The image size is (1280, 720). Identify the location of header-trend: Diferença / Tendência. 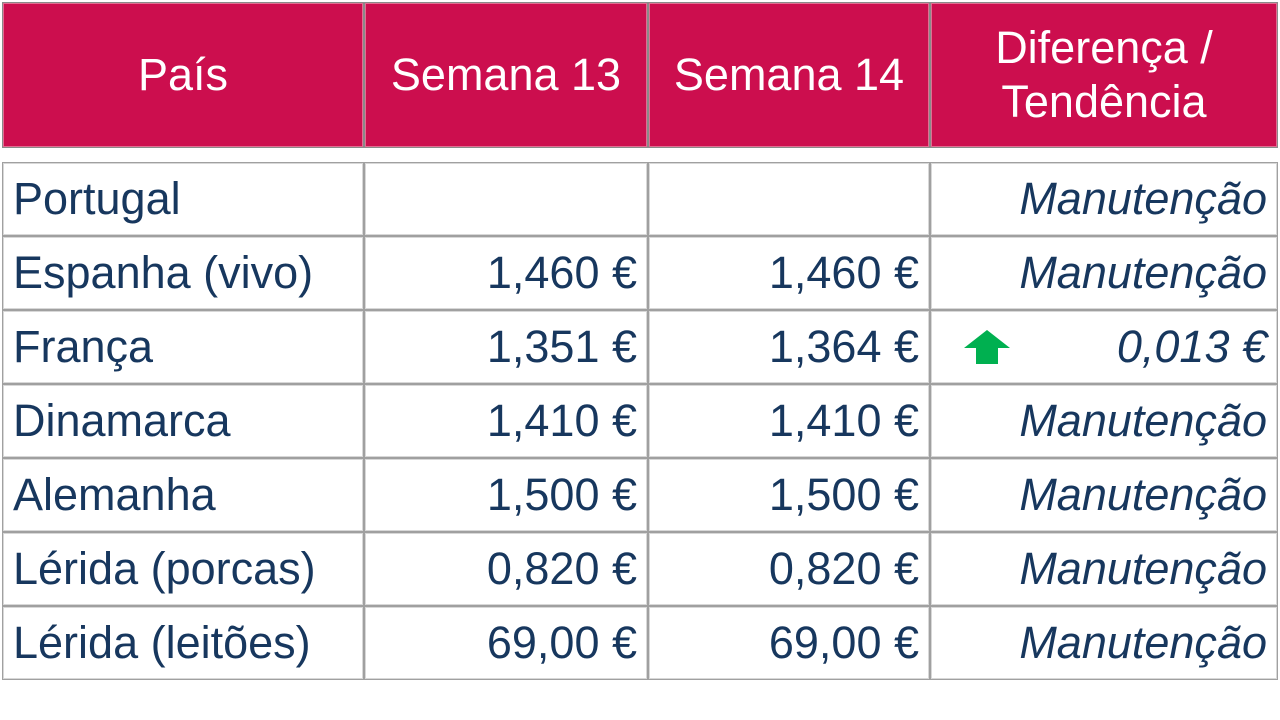
(1104, 75).